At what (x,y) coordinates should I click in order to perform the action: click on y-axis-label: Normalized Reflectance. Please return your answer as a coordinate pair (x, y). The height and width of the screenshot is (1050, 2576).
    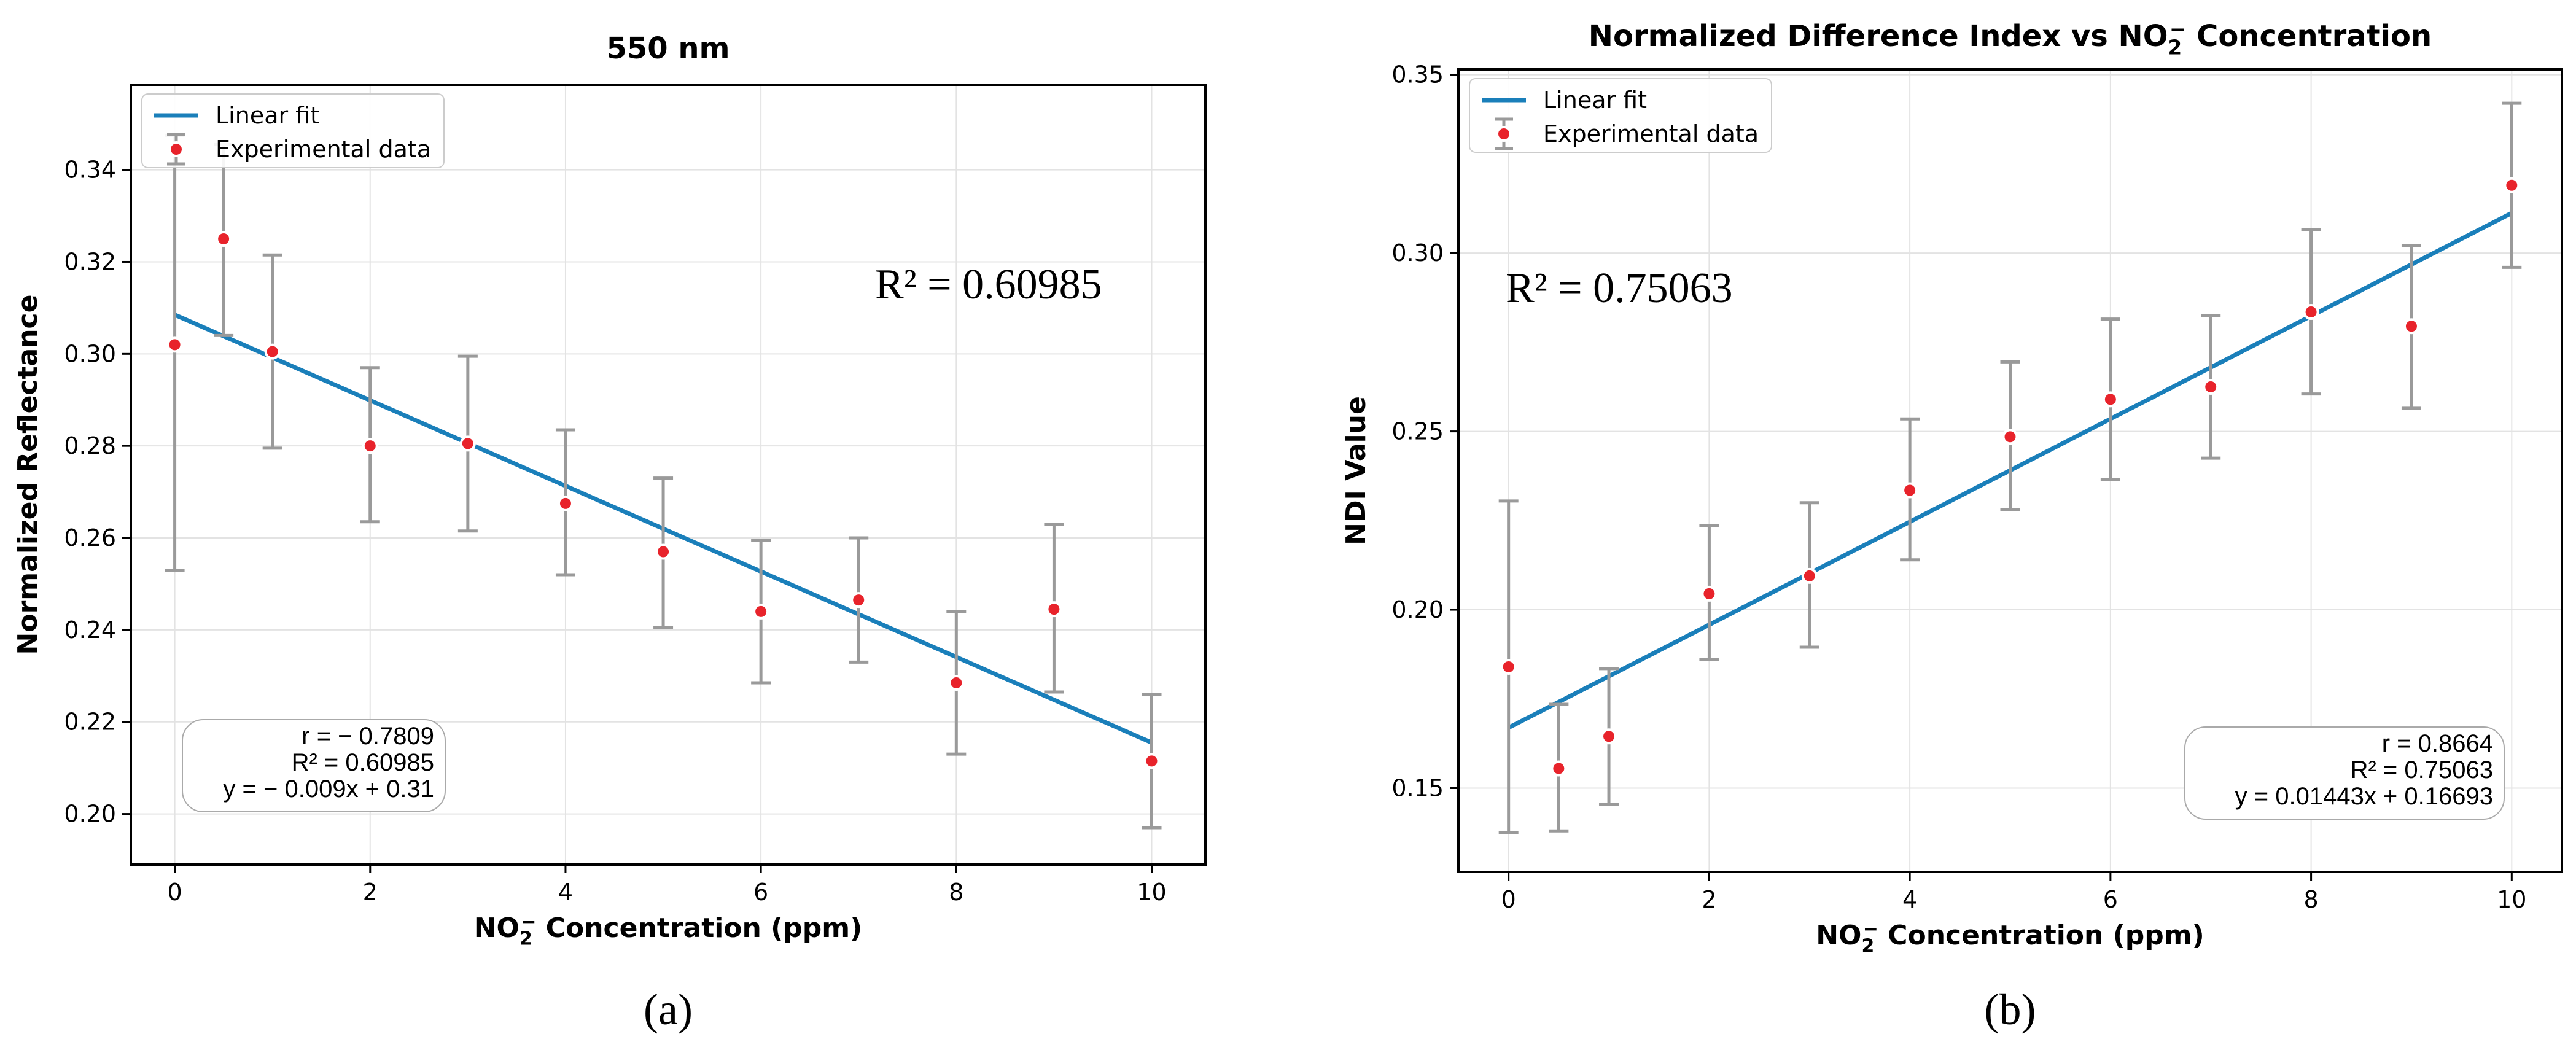
    Looking at the image, I should click on (28, 475).